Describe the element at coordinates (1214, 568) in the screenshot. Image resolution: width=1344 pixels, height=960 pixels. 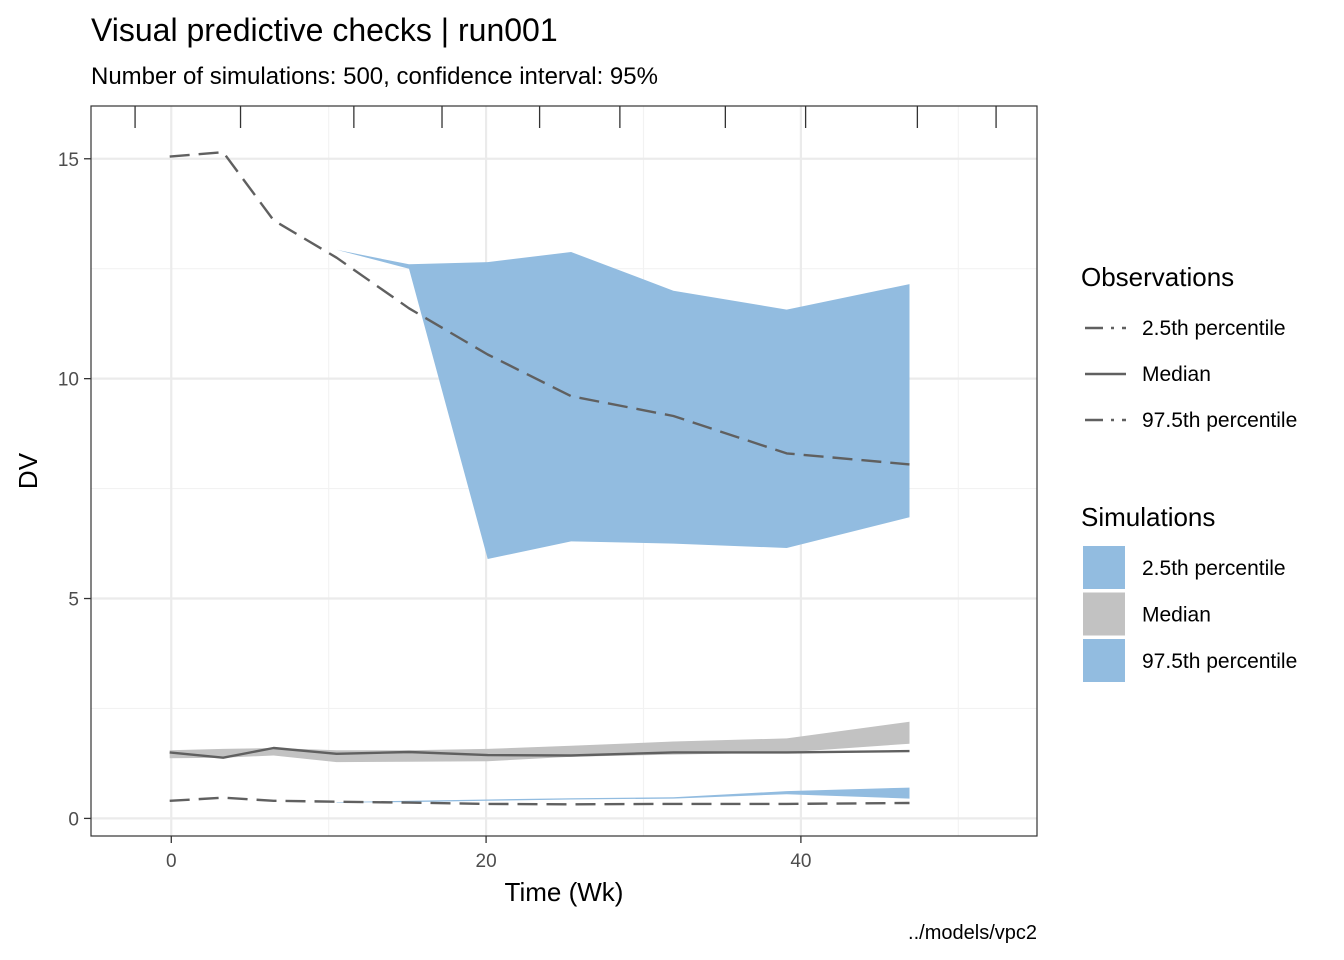
I see `legend-sim-label: 2.5th percentile` at that location.